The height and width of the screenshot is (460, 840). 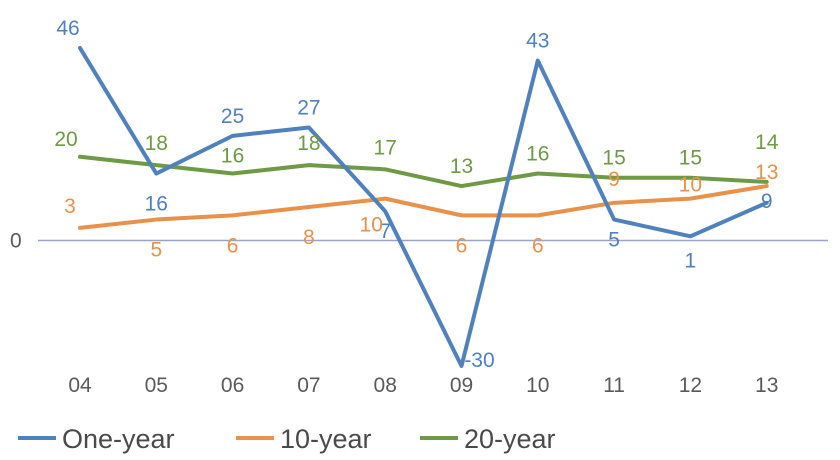 I want to click on legend-item: 10-year, so click(x=304, y=439).